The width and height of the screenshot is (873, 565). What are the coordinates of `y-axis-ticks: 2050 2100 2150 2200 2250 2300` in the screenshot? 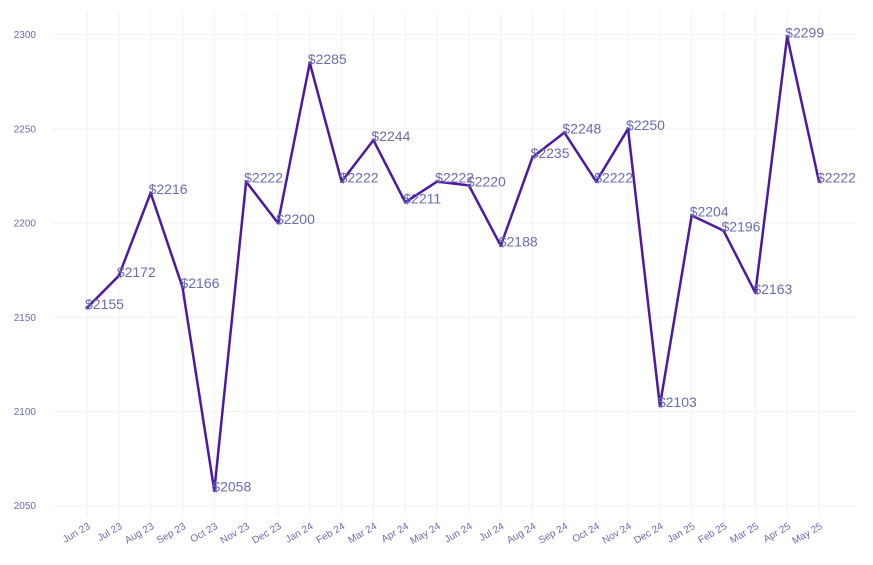 It's located at (25, 271).